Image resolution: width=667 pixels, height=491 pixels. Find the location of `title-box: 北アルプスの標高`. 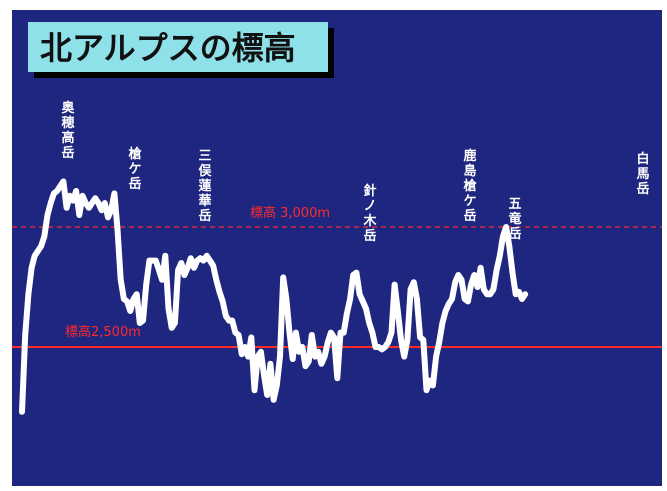

title-box: 北アルプスの標高 is located at coordinates (181, 50).